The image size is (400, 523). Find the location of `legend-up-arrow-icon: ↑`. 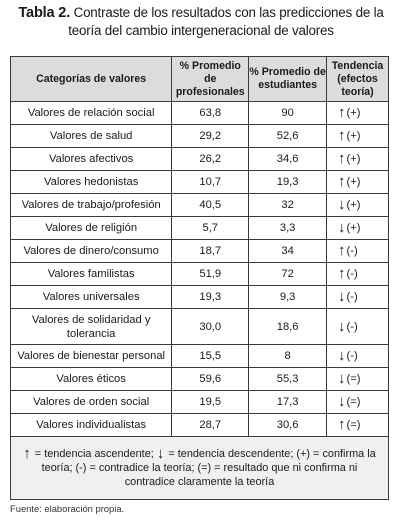

legend-up-arrow-icon: ↑ is located at coordinates (27, 453).